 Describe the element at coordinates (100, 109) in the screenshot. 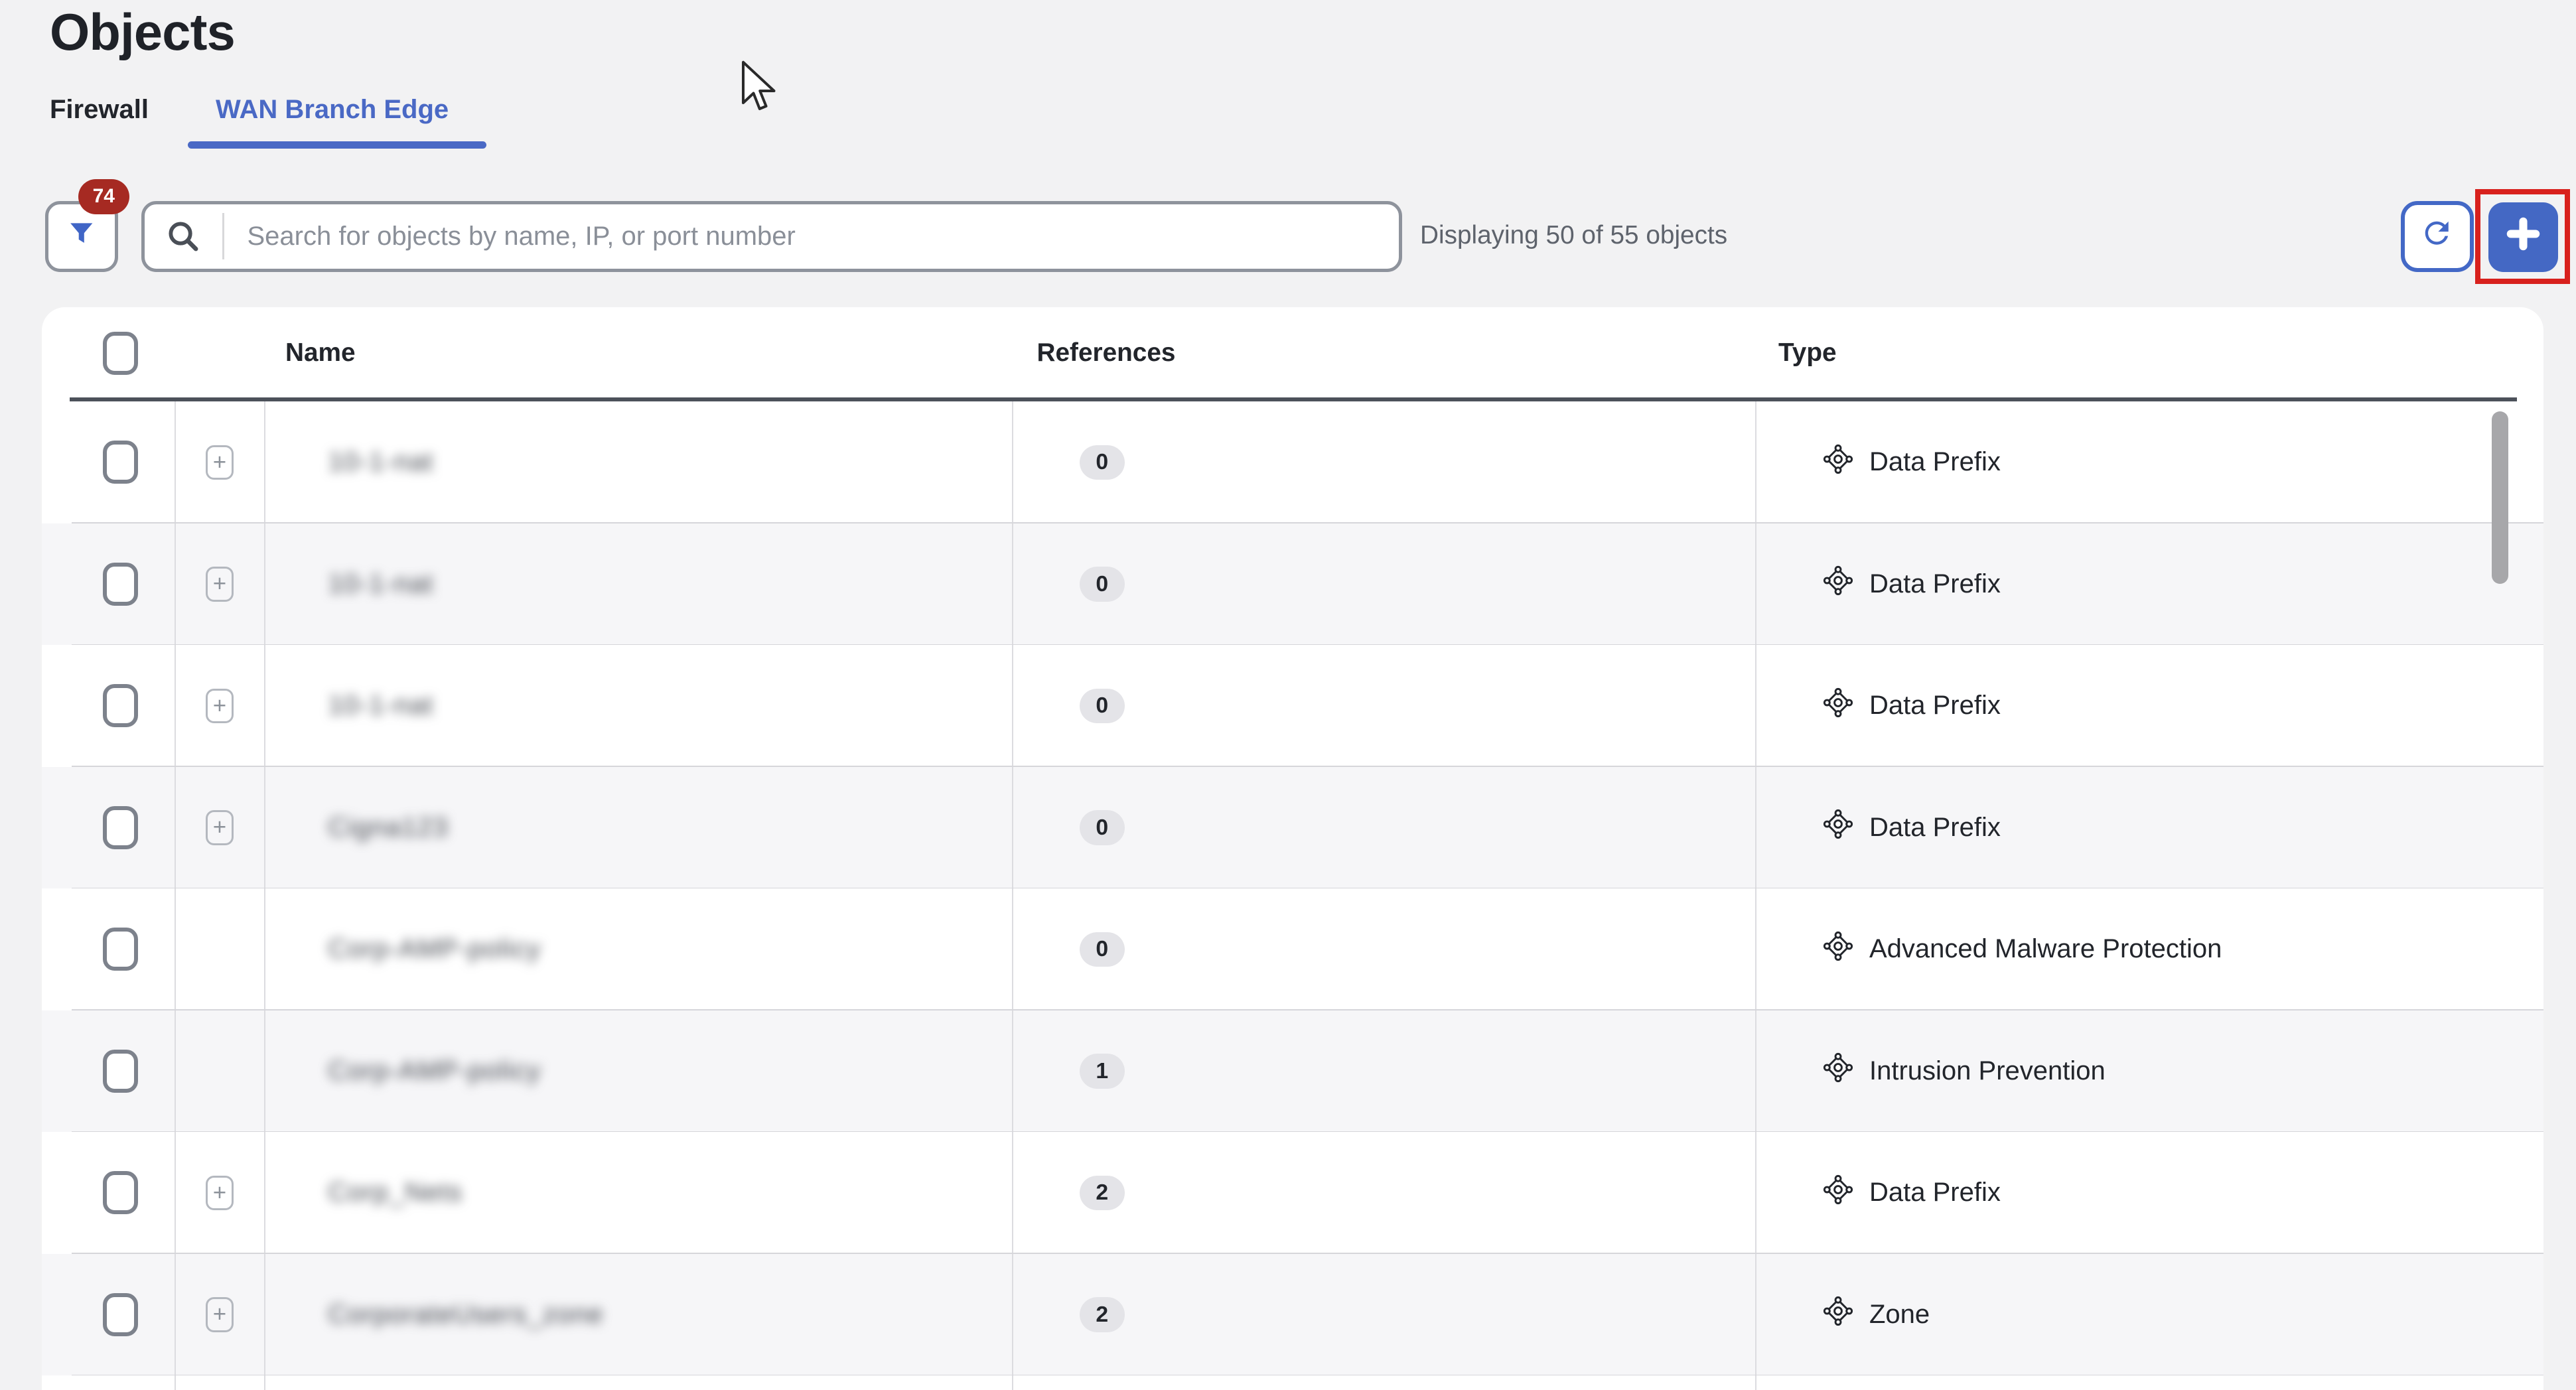

I see `tab-firewall: Firewall` at that location.